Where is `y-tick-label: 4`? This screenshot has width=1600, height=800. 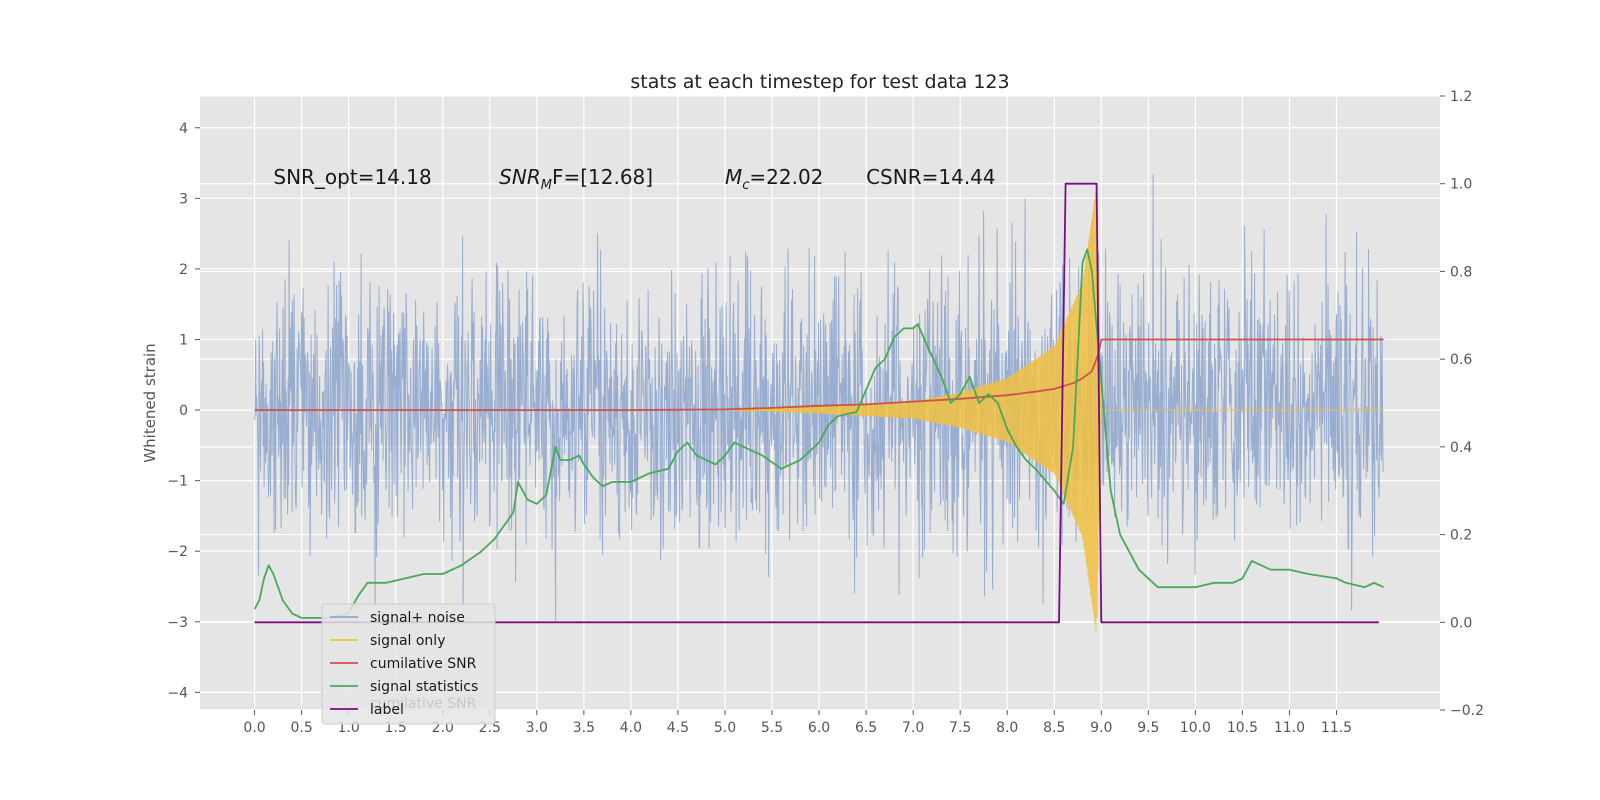 y-tick-label: 4 is located at coordinates (183, 129).